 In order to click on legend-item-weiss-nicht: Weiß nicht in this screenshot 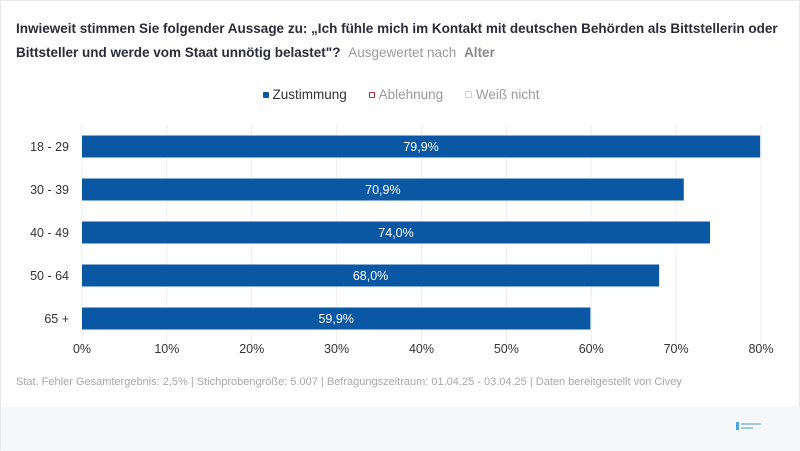, I will do `click(502, 94)`.